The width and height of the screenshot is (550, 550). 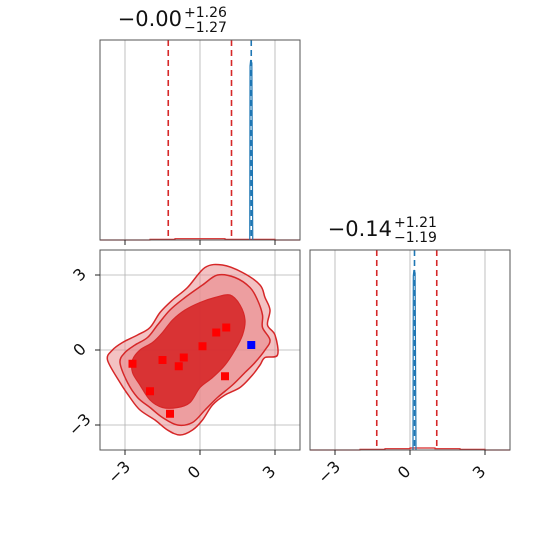 What do you see at coordinates (194, 472) in the screenshot?
I see `joint-xtick-label: 0` at bounding box center [194, 472].